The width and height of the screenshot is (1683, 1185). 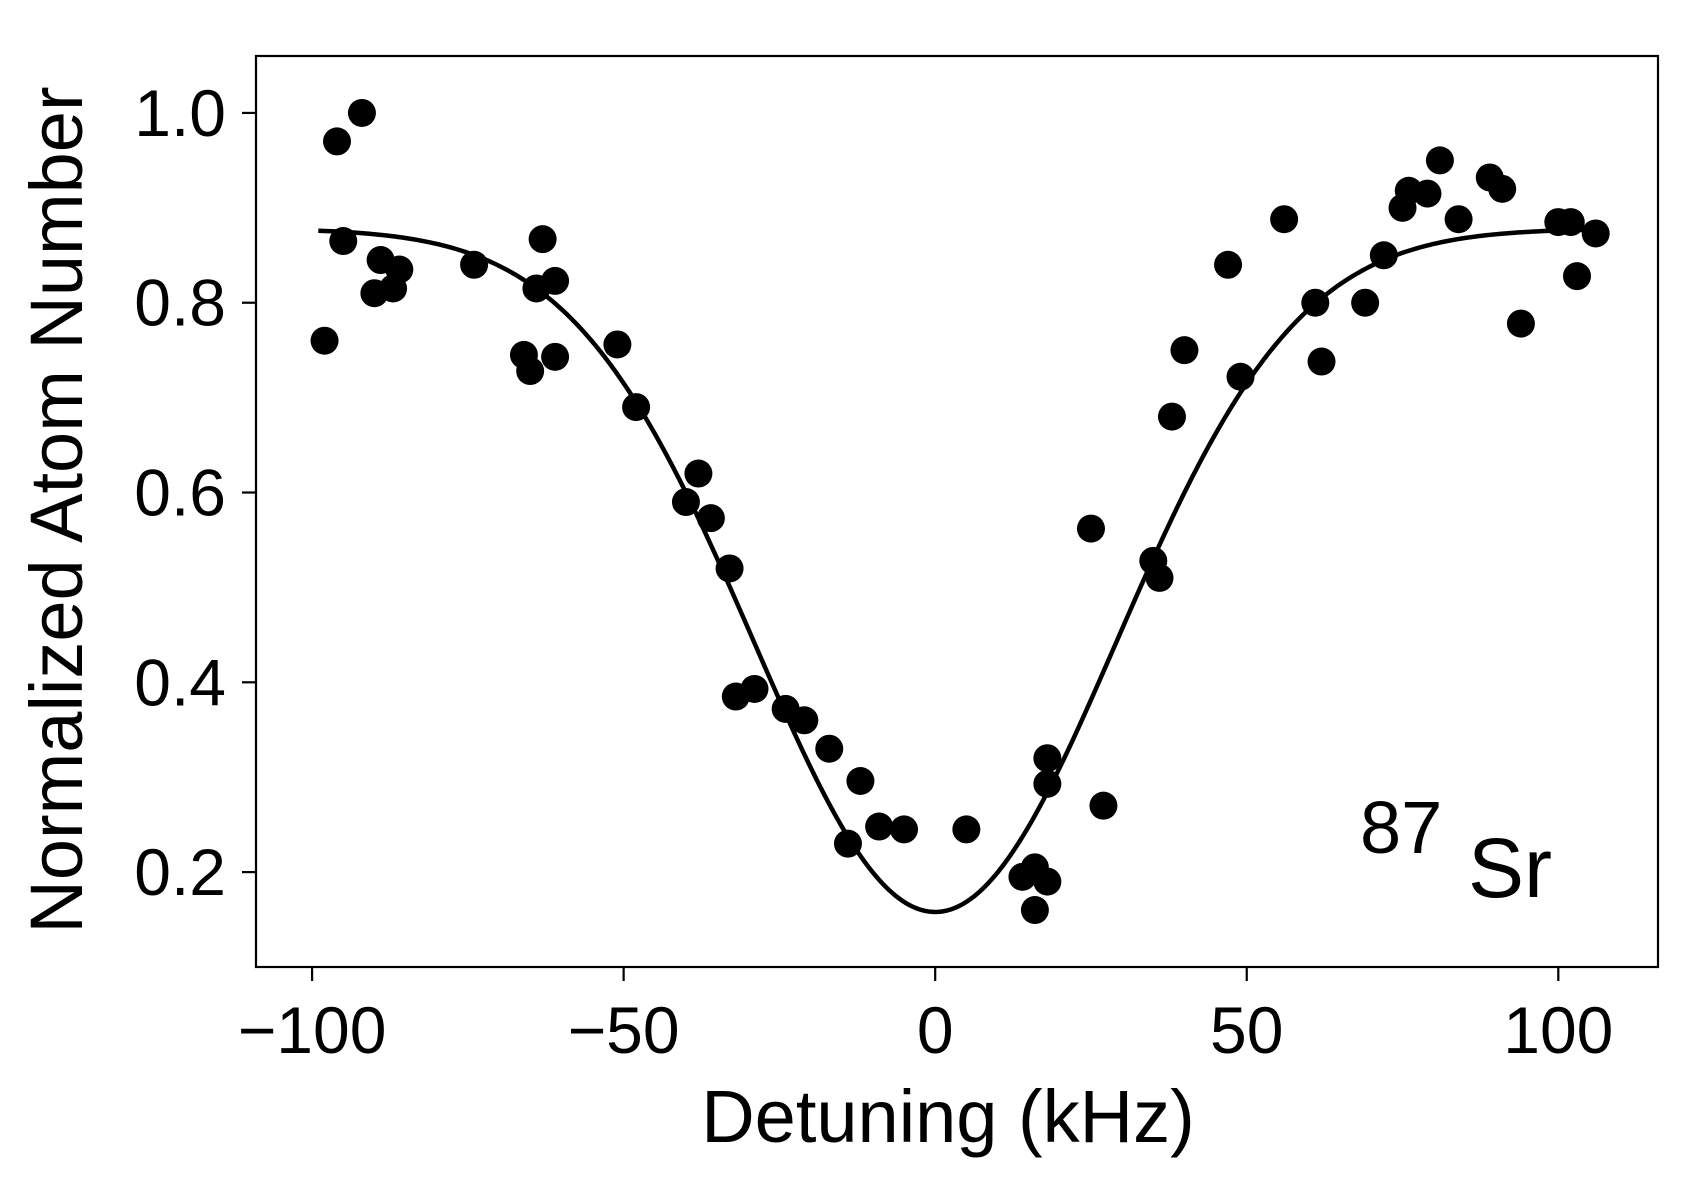 What do you see at coordinates (624, 1030) in the screenshot?
I see `x-tick-label: −50` at bounding box center [624, 1030].